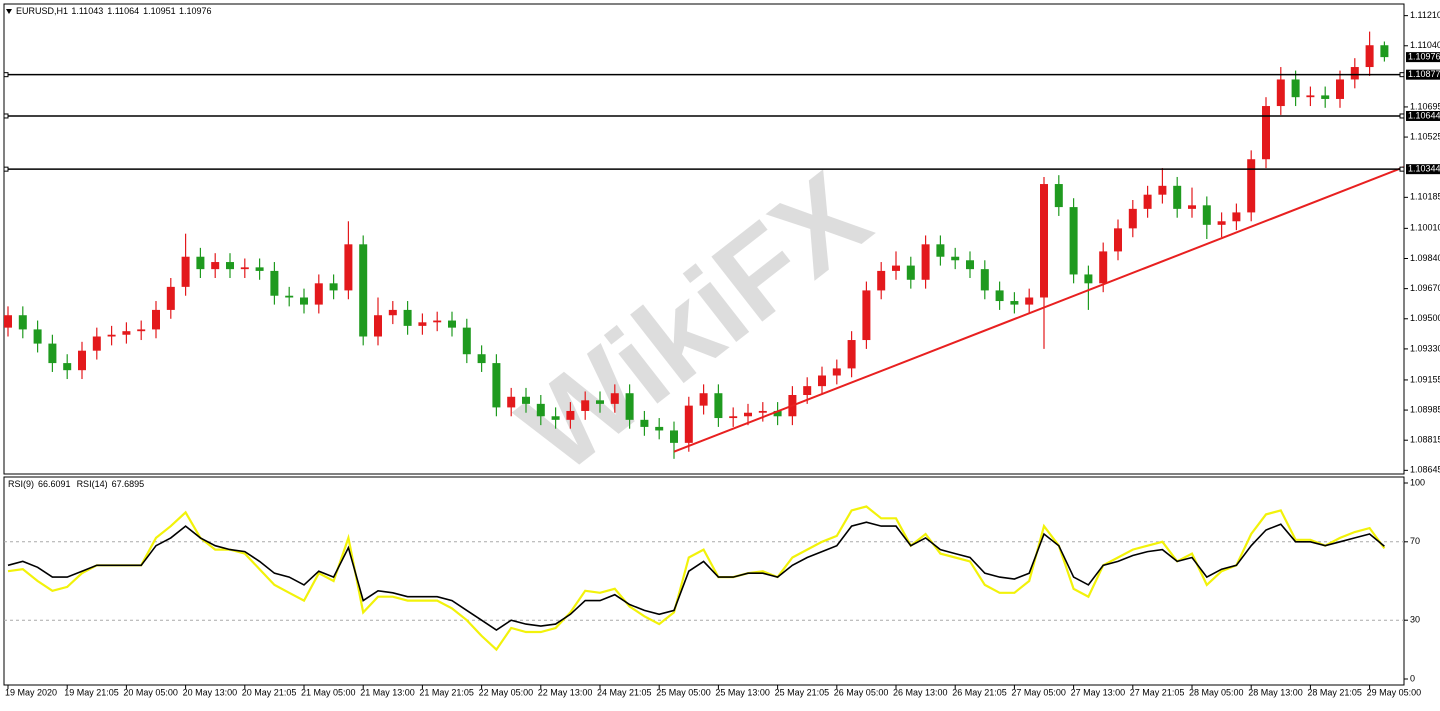 The height and width of the screenshot is (711, 1440). What do you see at coordinates (159, 11) in the screenshot?
I see `ohlc-value: 1.10951` at bounding box center [159, 11].